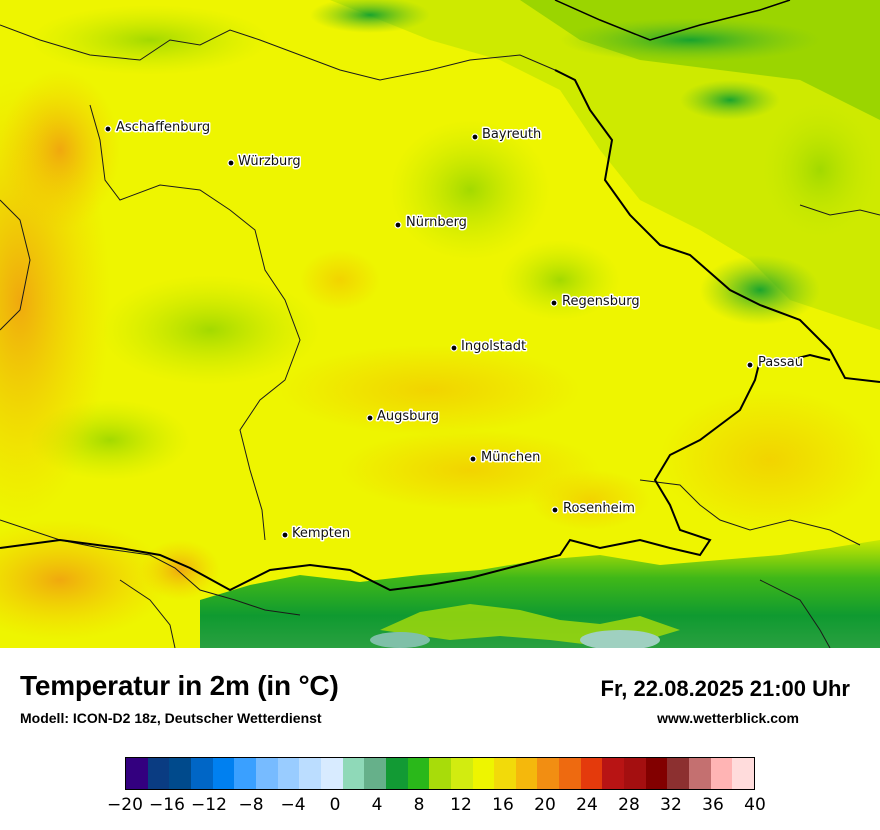 Image resolution: width=880 pixels, height=830 pixels. I want to click on city-nuernberg: Nürnberg, so click(431, 223).